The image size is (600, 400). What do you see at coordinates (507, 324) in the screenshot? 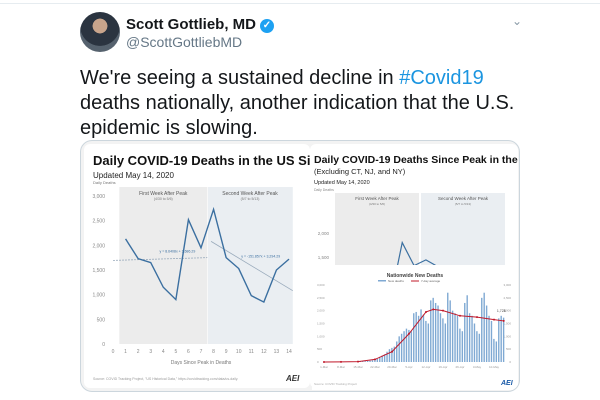
I see `y-tick-label-right: 1,500` at bounding box center [507, 324].